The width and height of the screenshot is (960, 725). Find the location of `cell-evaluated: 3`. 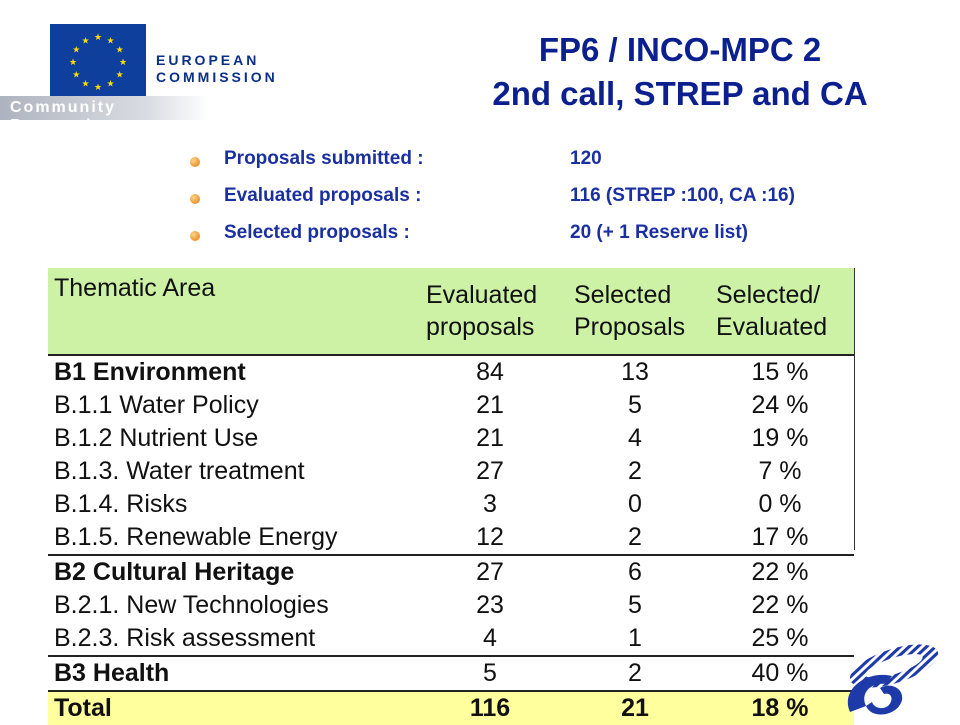

cell-evaluated: 3 is located at coordinates (490, 504).